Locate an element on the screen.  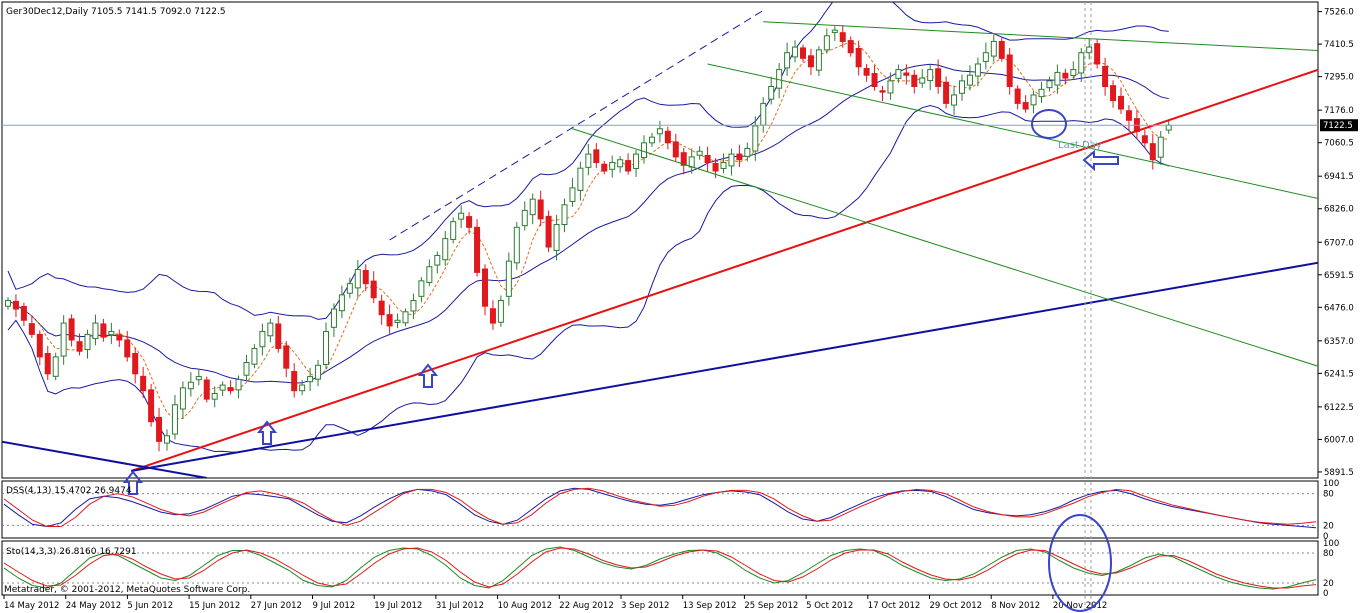
price-tick-label: 6826.0 is located at coordinates (1339, 210).